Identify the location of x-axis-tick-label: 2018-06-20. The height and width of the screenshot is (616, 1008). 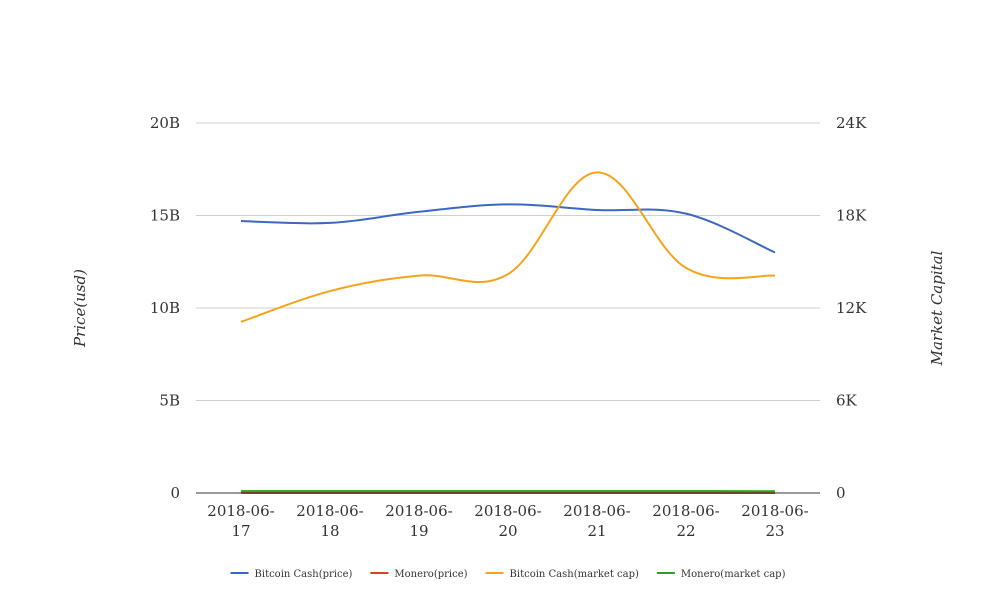
(507, 521).